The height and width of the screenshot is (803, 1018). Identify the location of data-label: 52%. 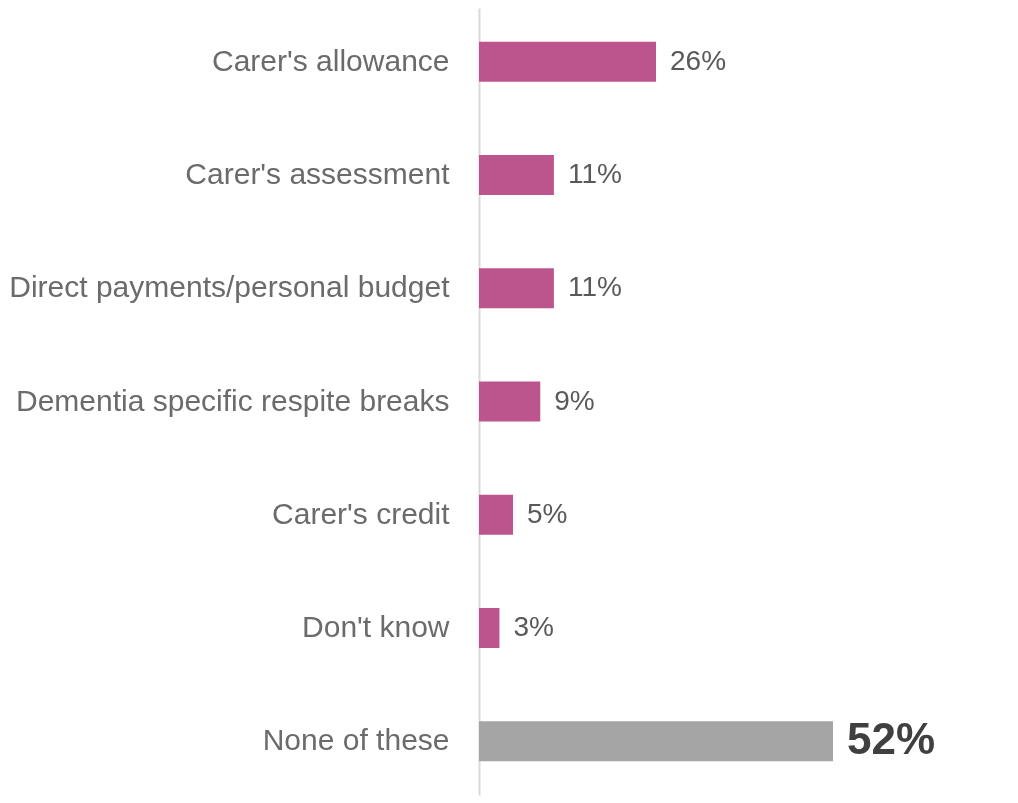
(891, 739).